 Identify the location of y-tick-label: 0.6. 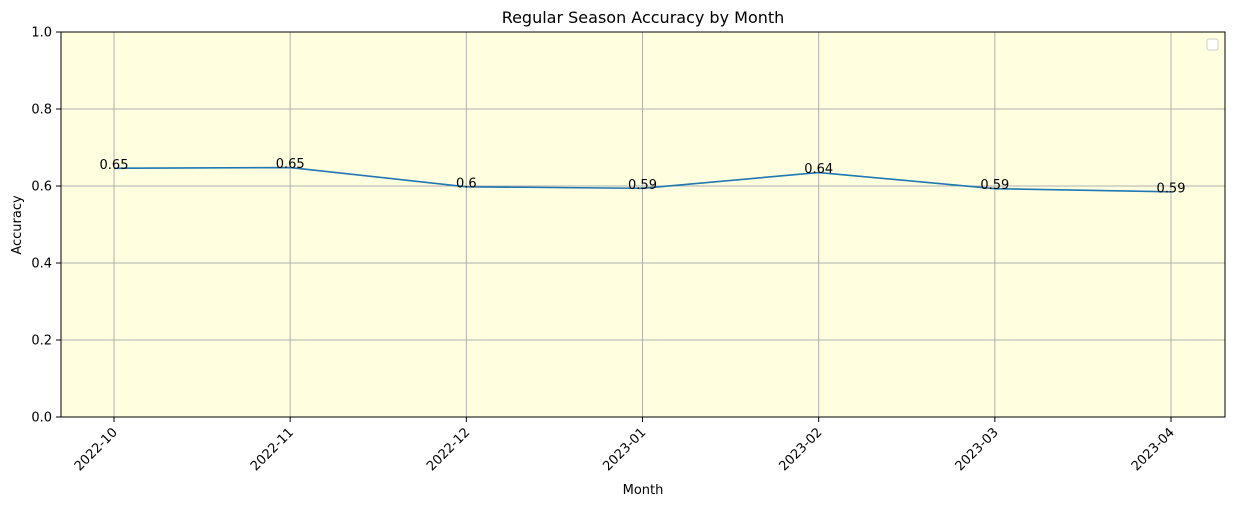
(41, 187).